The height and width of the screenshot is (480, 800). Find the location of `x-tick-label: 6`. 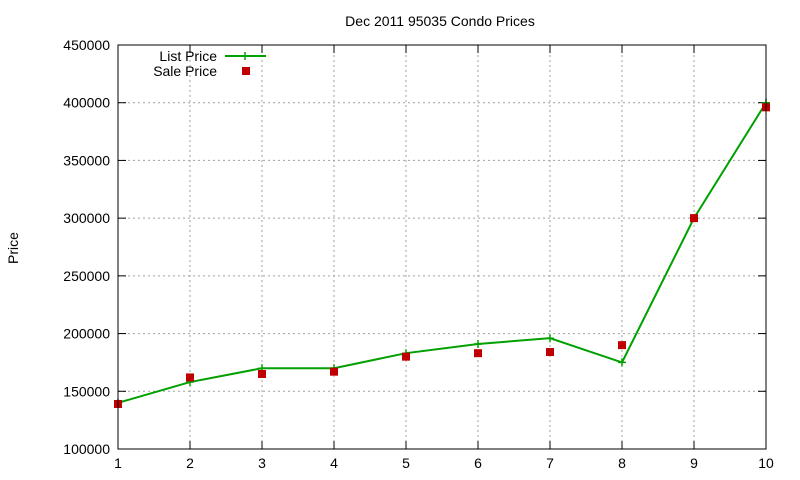

x-tick-label: 6 is located at coordinates (478, 463).